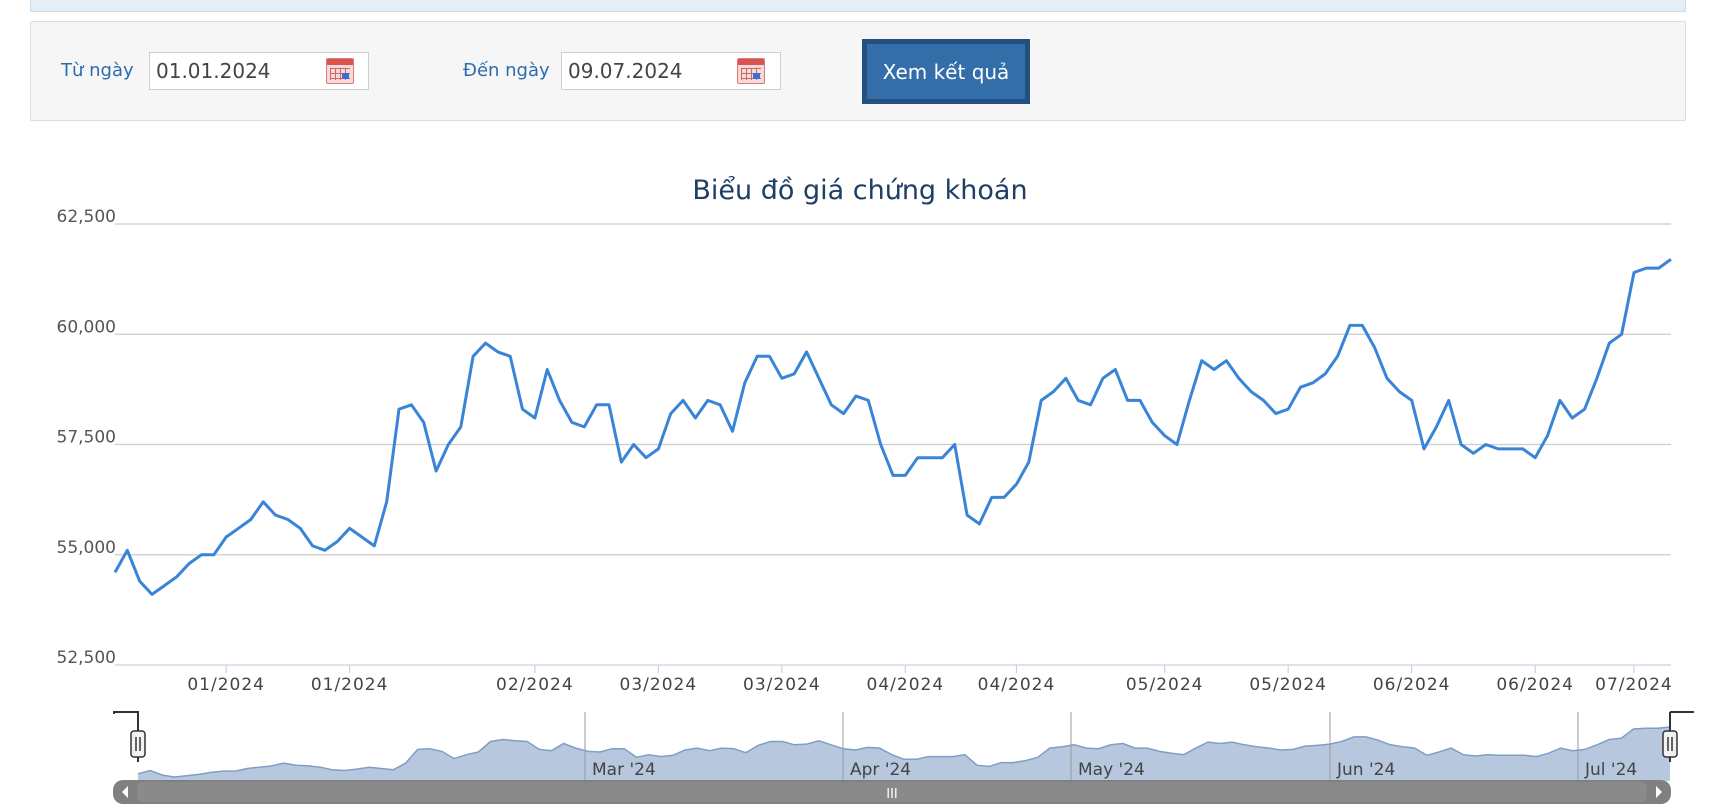 This screenshot has width=1722, height=808. I want to click on to-date-label: Đến ngày, so click(506, 70).